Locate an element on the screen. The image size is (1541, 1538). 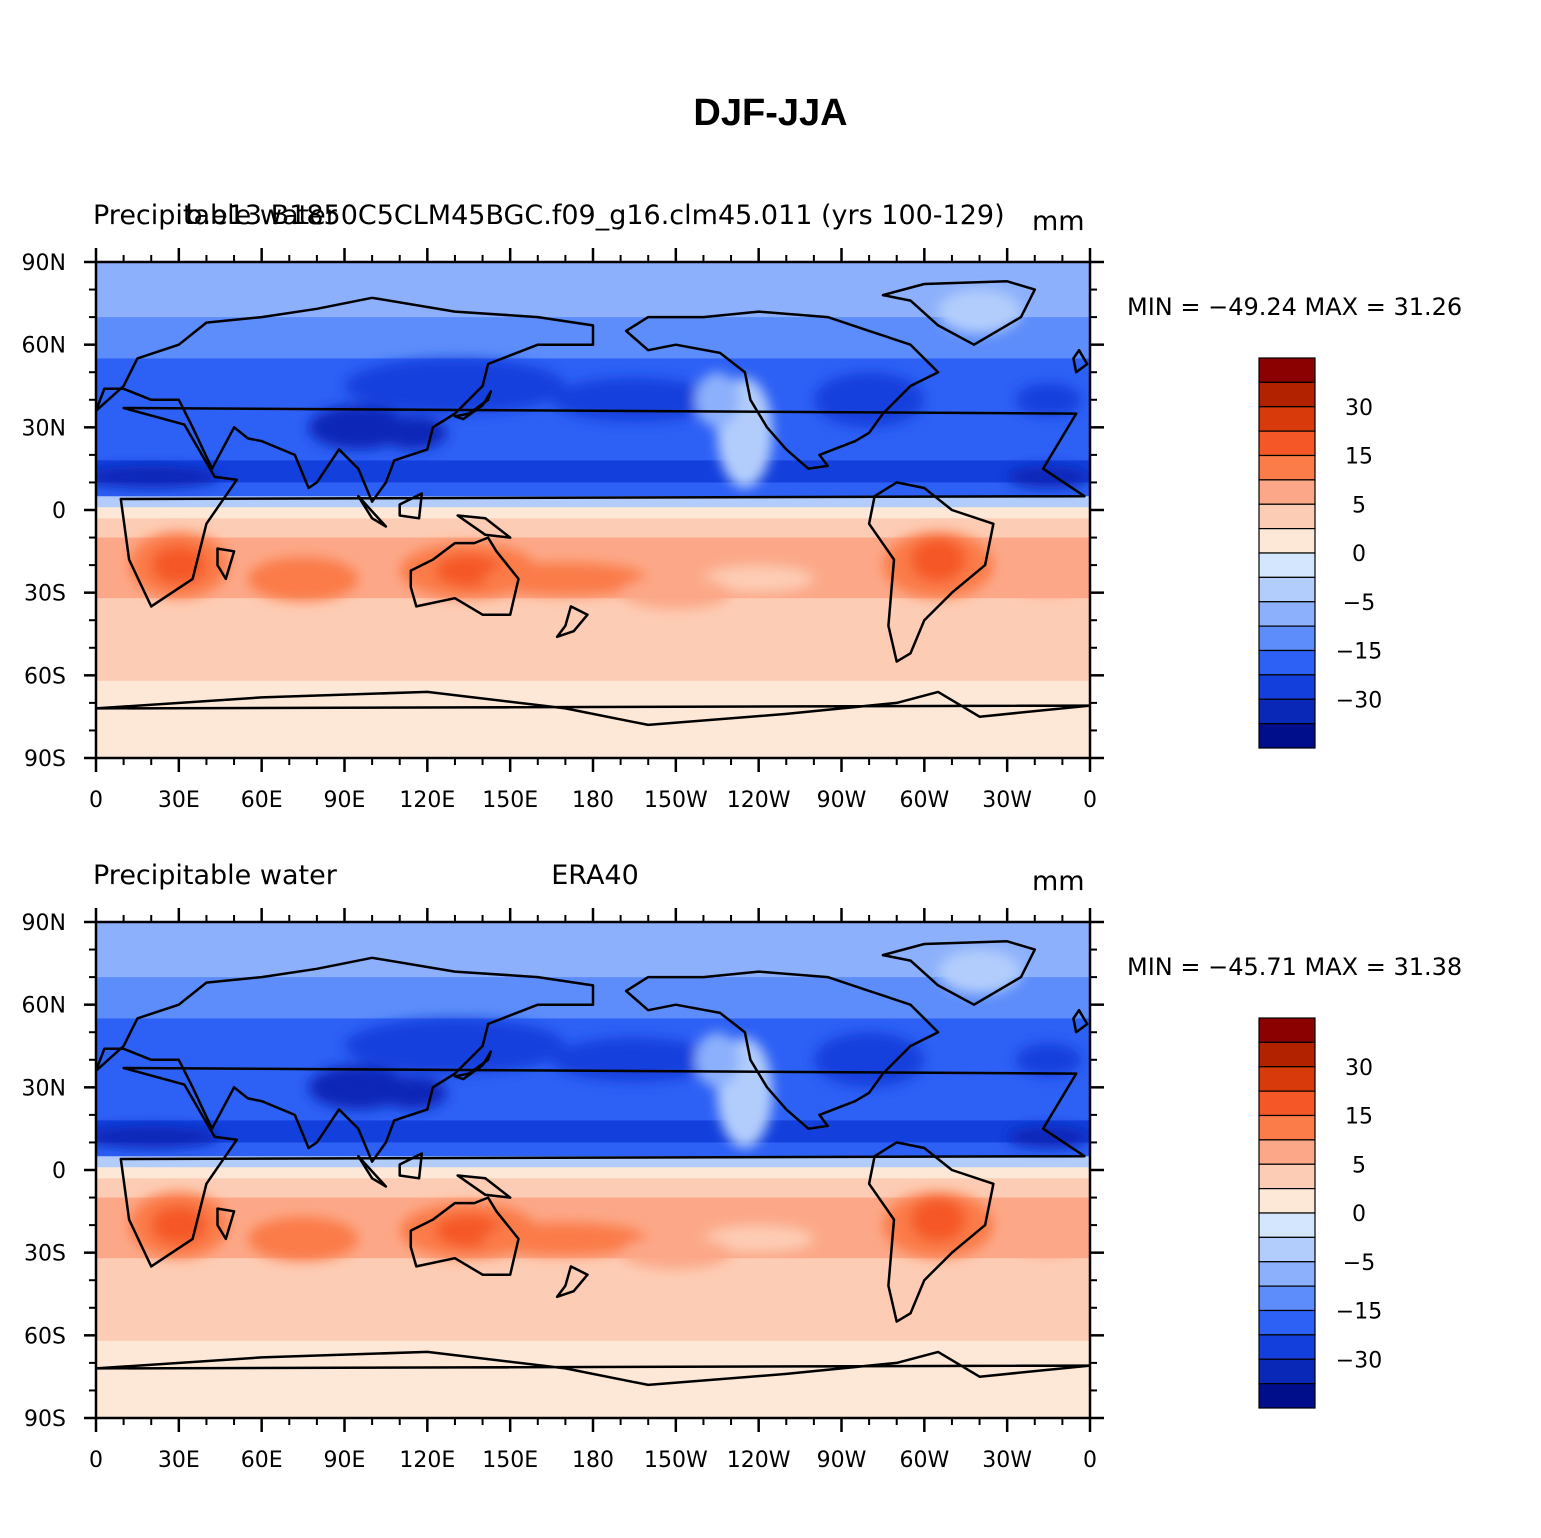
lat-tick-label: 60N is located at coordinates (44, 346).